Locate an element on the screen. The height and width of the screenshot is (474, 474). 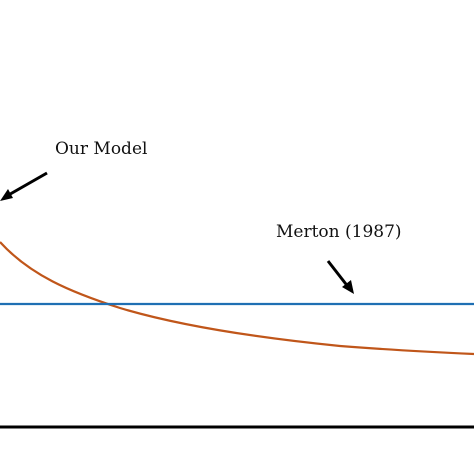
arrow-our-model-icon is located at coordinates (24, 186).